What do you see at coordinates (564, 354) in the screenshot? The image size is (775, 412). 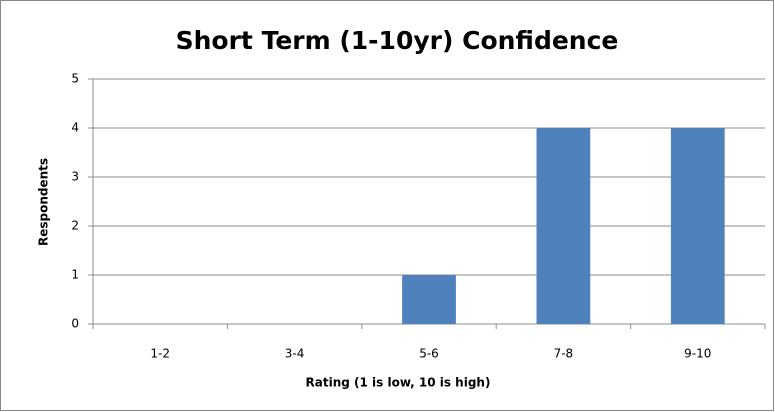 I see `x-tick-label: 7-8` at bounding box center [564, 354].